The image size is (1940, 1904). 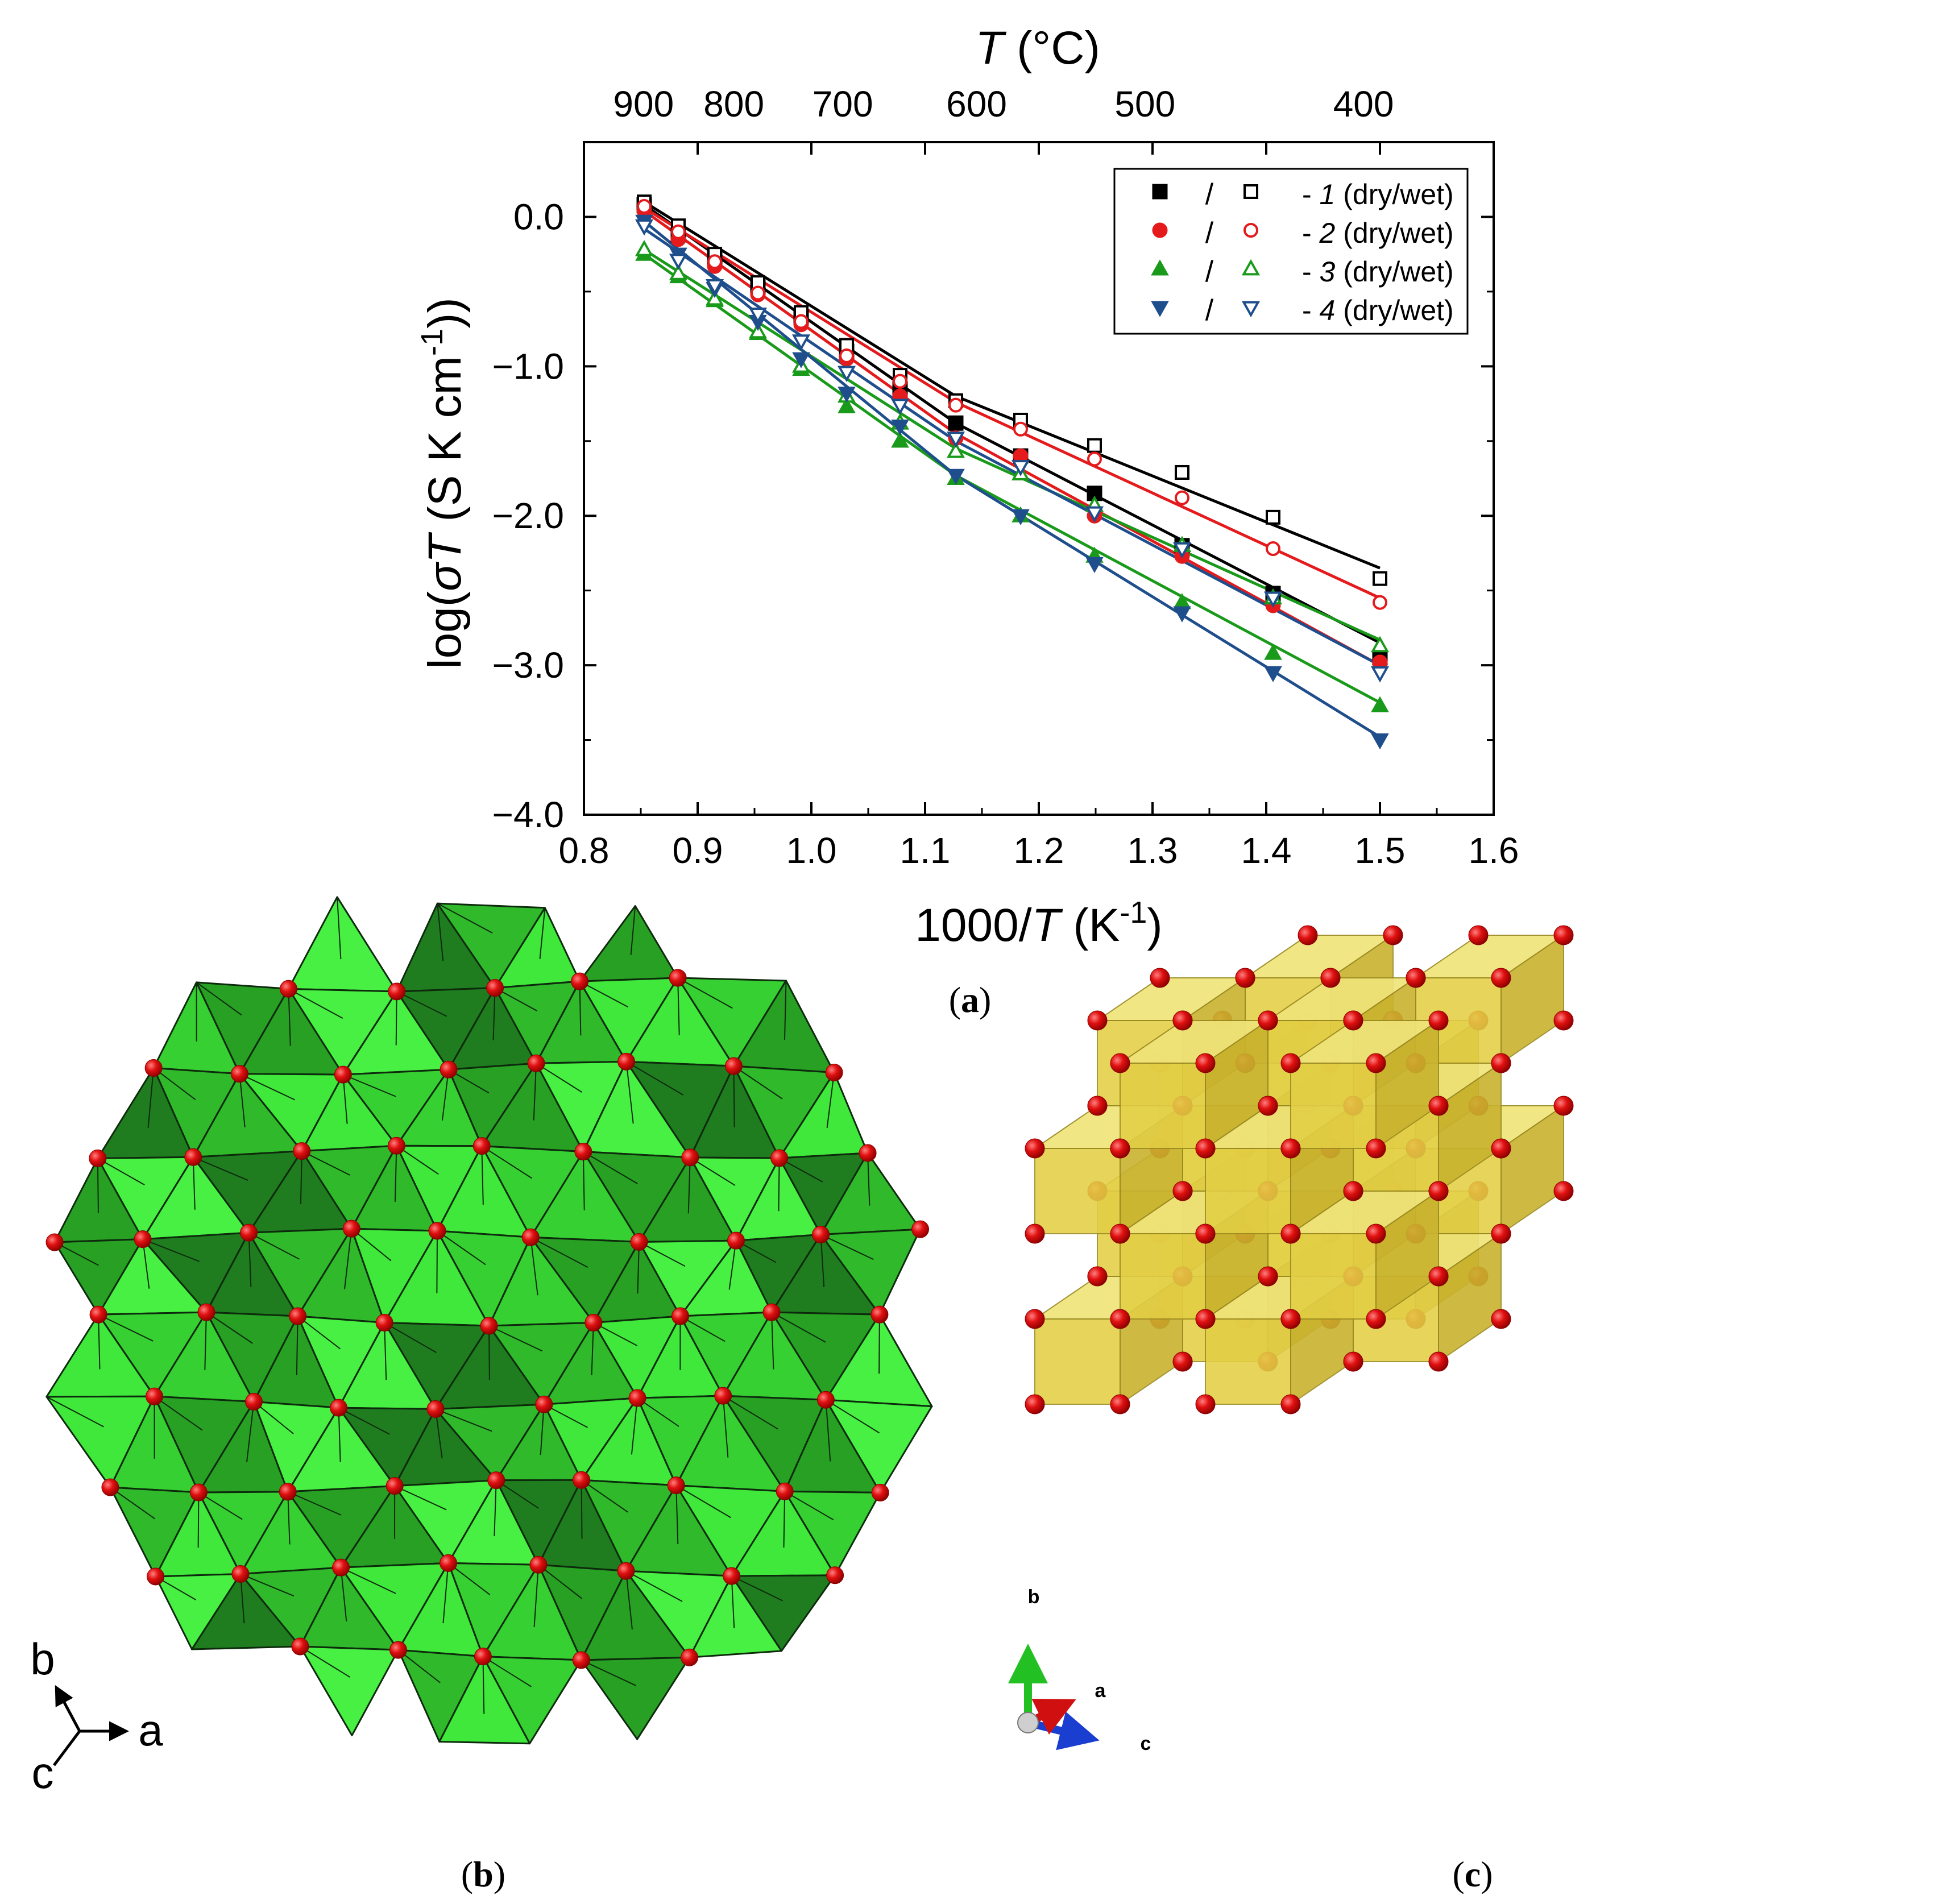 What do you see at coordinates (528, 515) in the screenshot?
I see `y-tick-labels: 0.0 −1.0 −2.0 −3.0 −4.0` at bounding box center [528, 515].